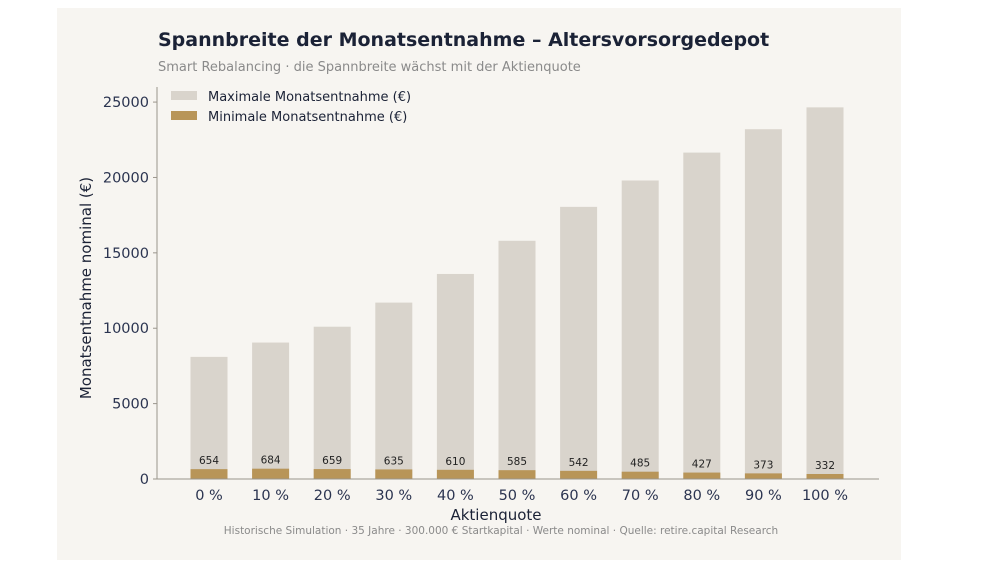 The height and width of the screenshot is (562, 1000). I want to click on y-tick-label-3: 15000, so click(126, 254).